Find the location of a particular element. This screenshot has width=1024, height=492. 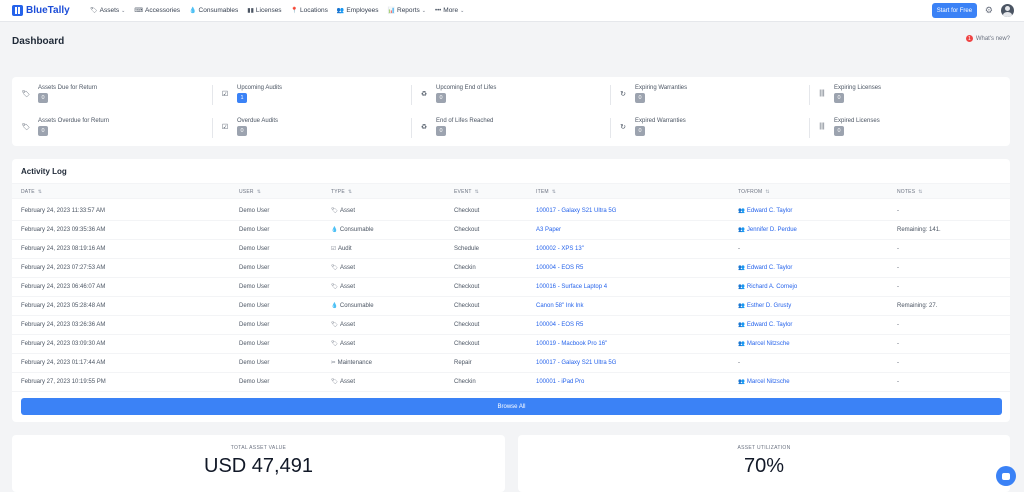

nav-item-employees: 👥 Employees is located at coordinates (358, 10).